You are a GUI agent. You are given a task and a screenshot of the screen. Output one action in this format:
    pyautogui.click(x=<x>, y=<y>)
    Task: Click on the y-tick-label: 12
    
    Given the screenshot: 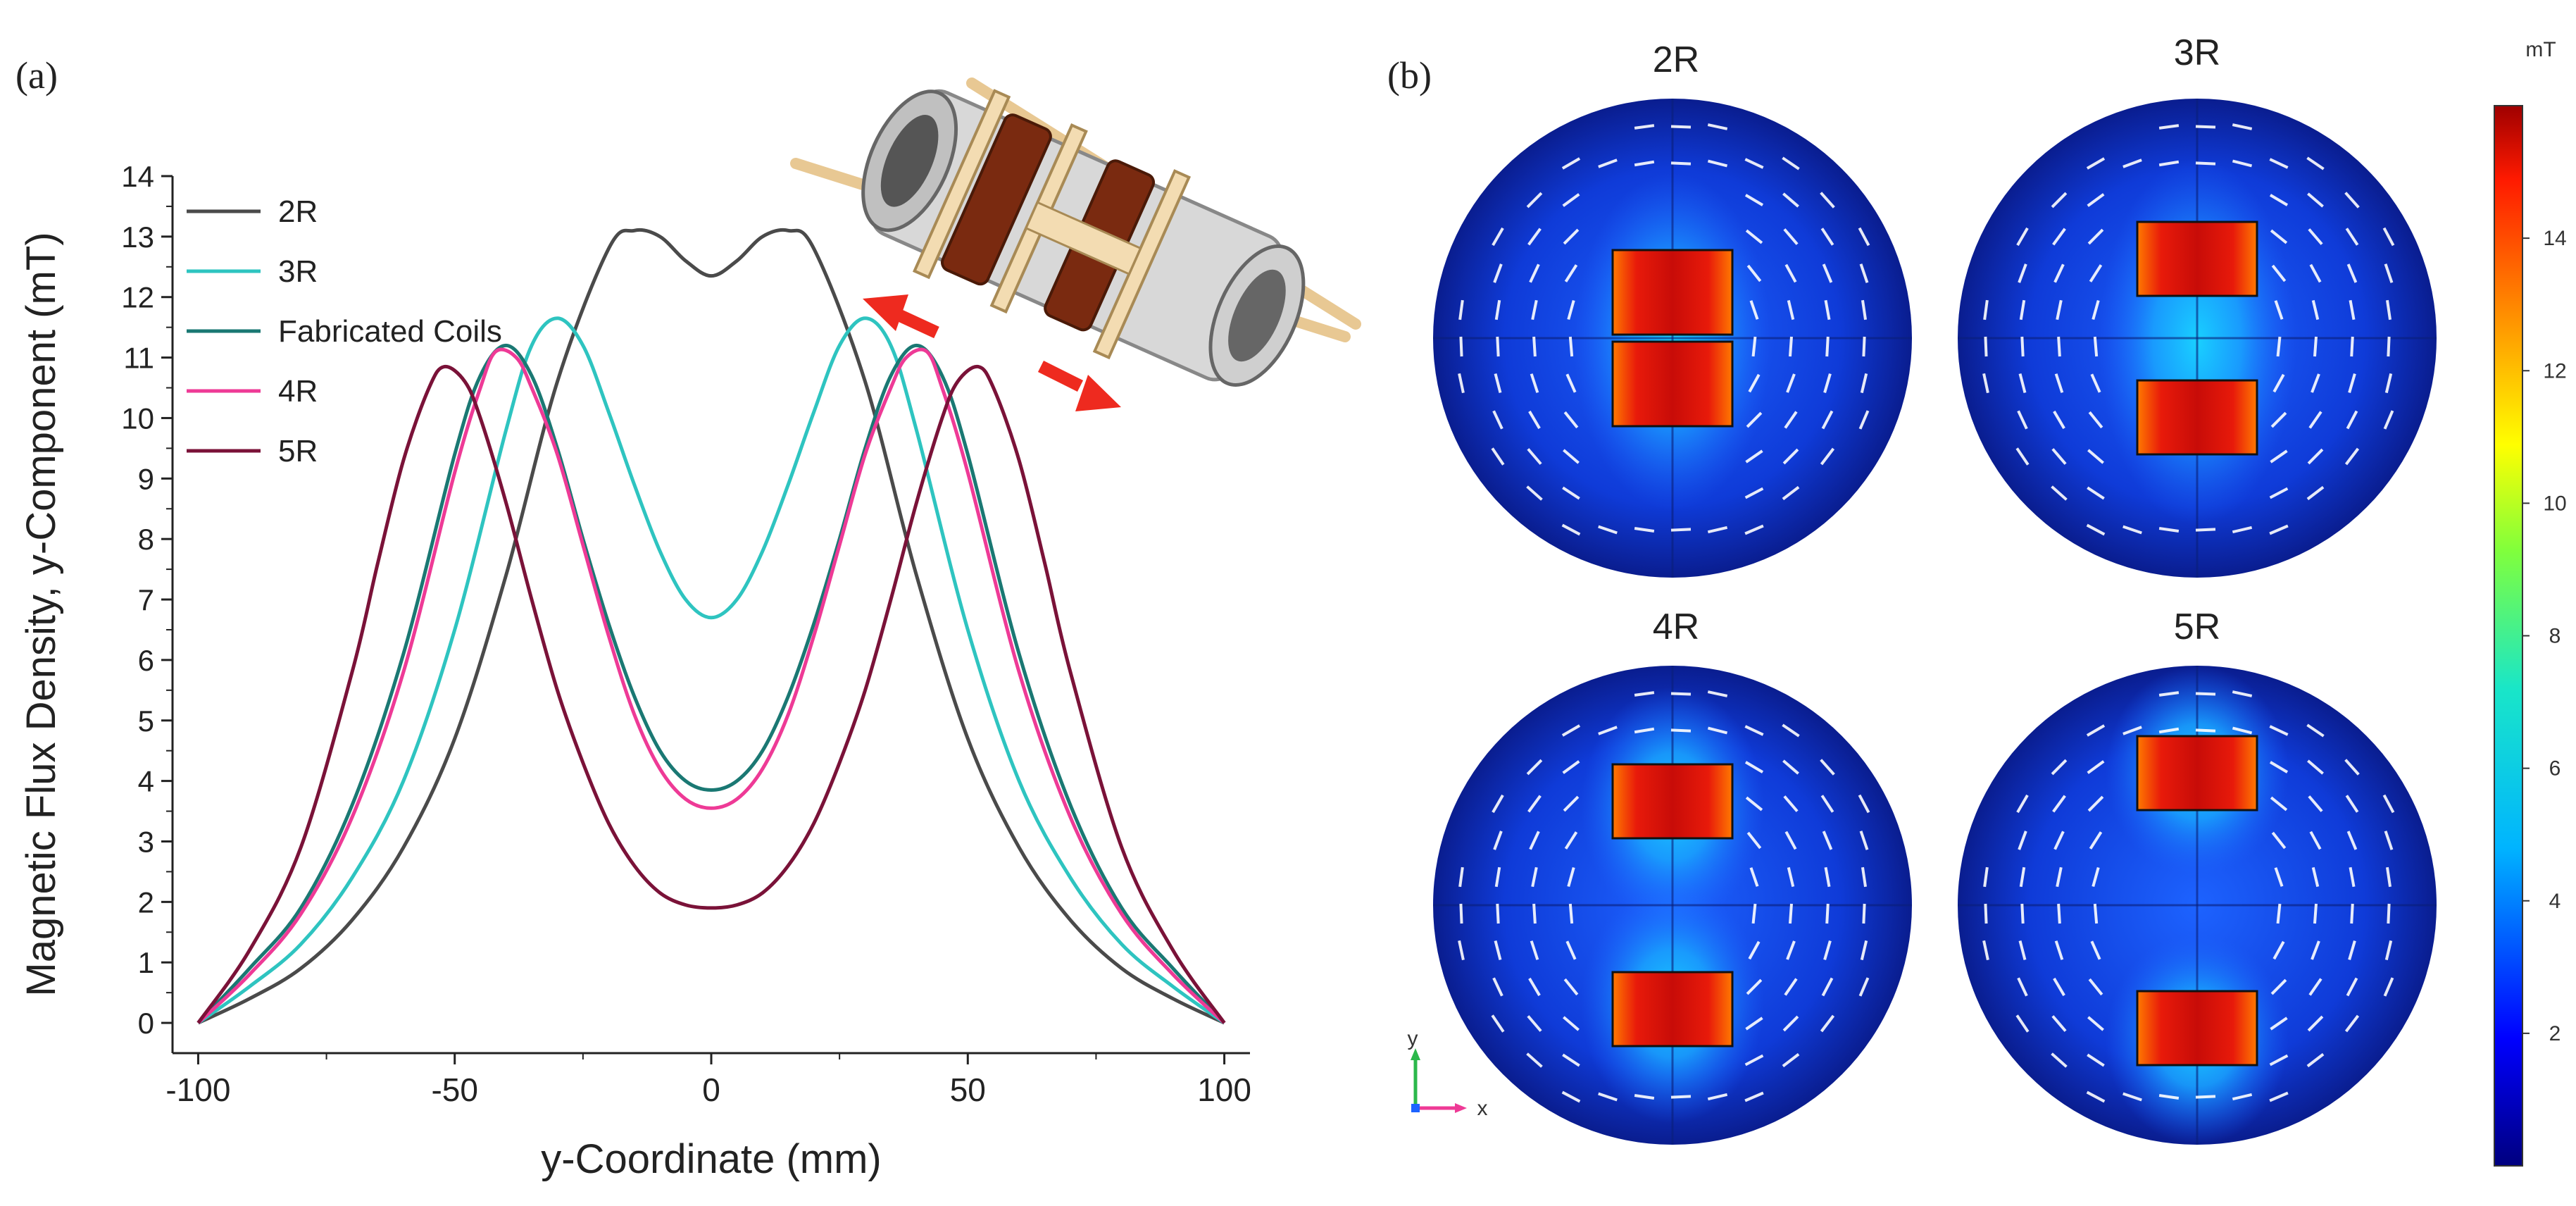 What is the action you would take?
    pyautogui.click(x=137, y=297)
    